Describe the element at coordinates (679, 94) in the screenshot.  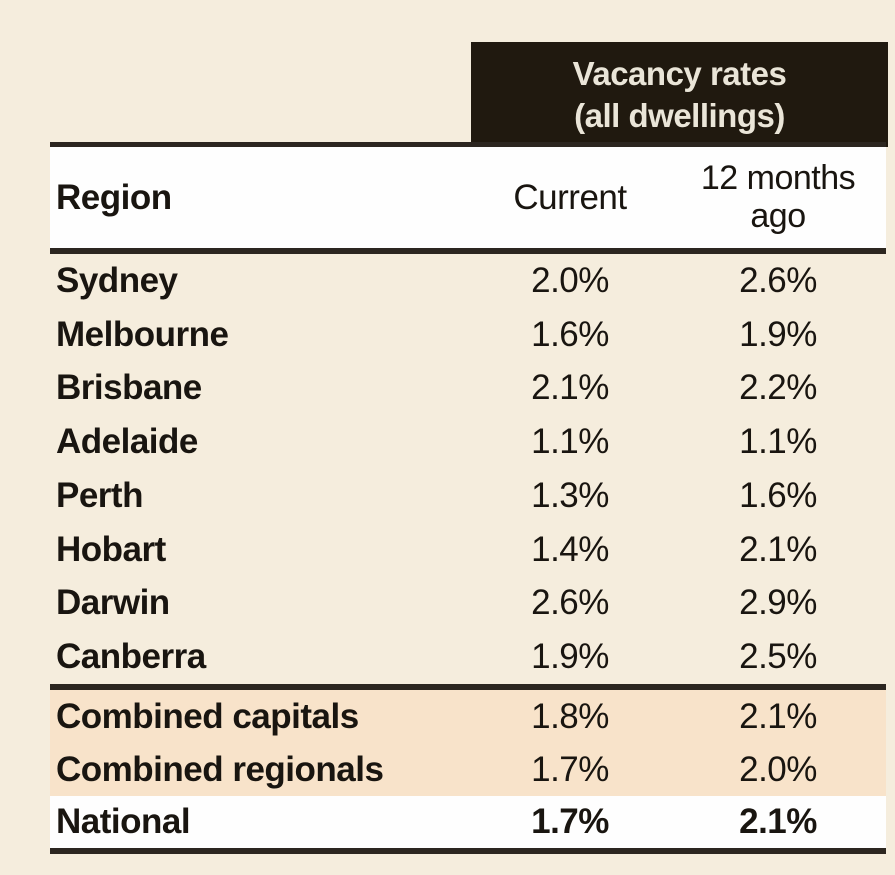
I see `group-header-box: Vacancy rates (all dwellings)` at that location.